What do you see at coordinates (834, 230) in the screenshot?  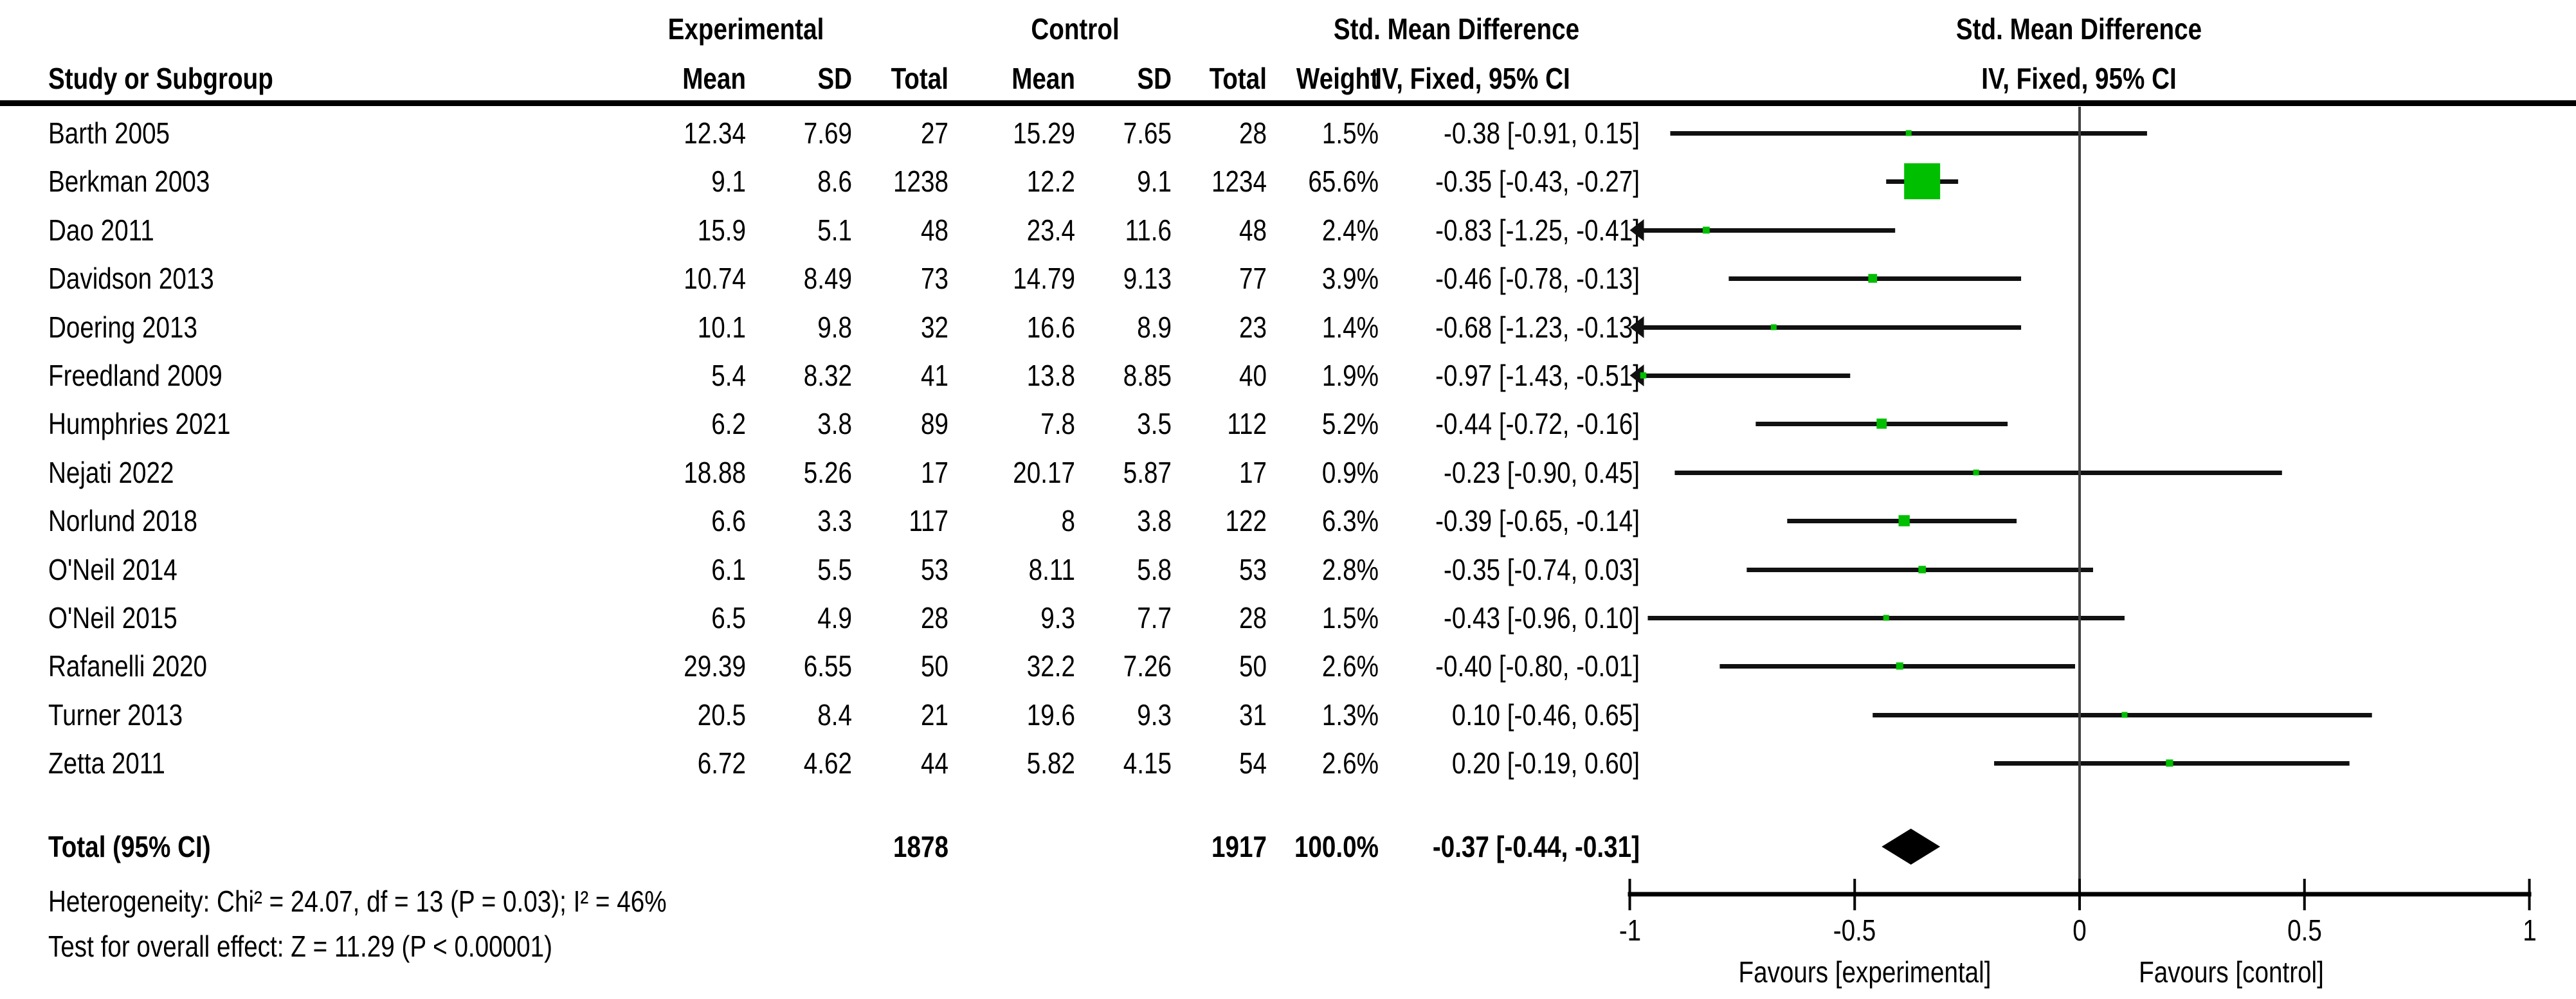 I see `exp-sd: 5.1` at bounding box center [834, 230].